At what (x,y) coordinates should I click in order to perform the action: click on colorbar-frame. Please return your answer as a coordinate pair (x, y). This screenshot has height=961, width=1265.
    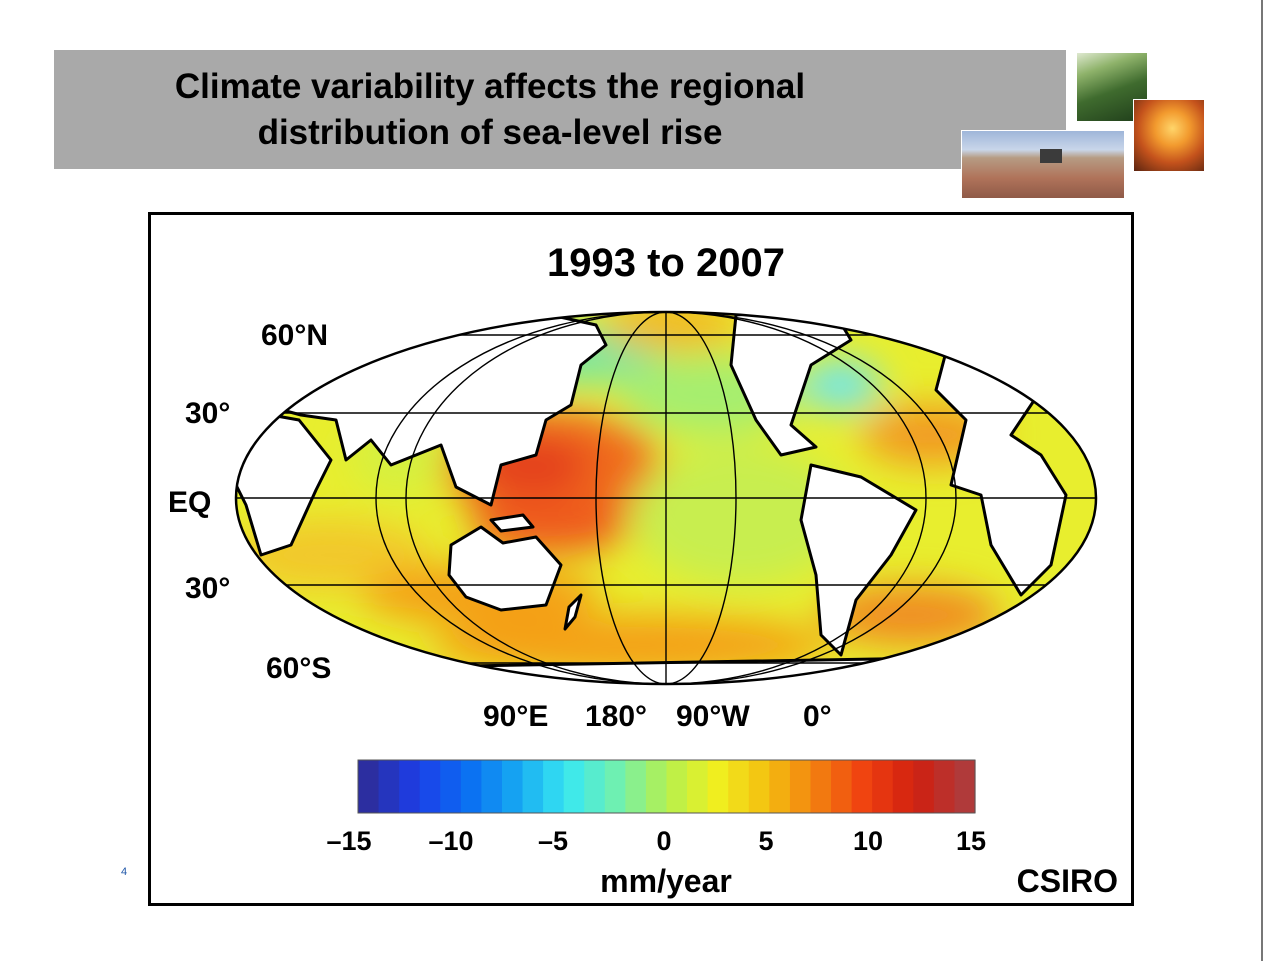
    Looking at the image, I should click on (666, 786).